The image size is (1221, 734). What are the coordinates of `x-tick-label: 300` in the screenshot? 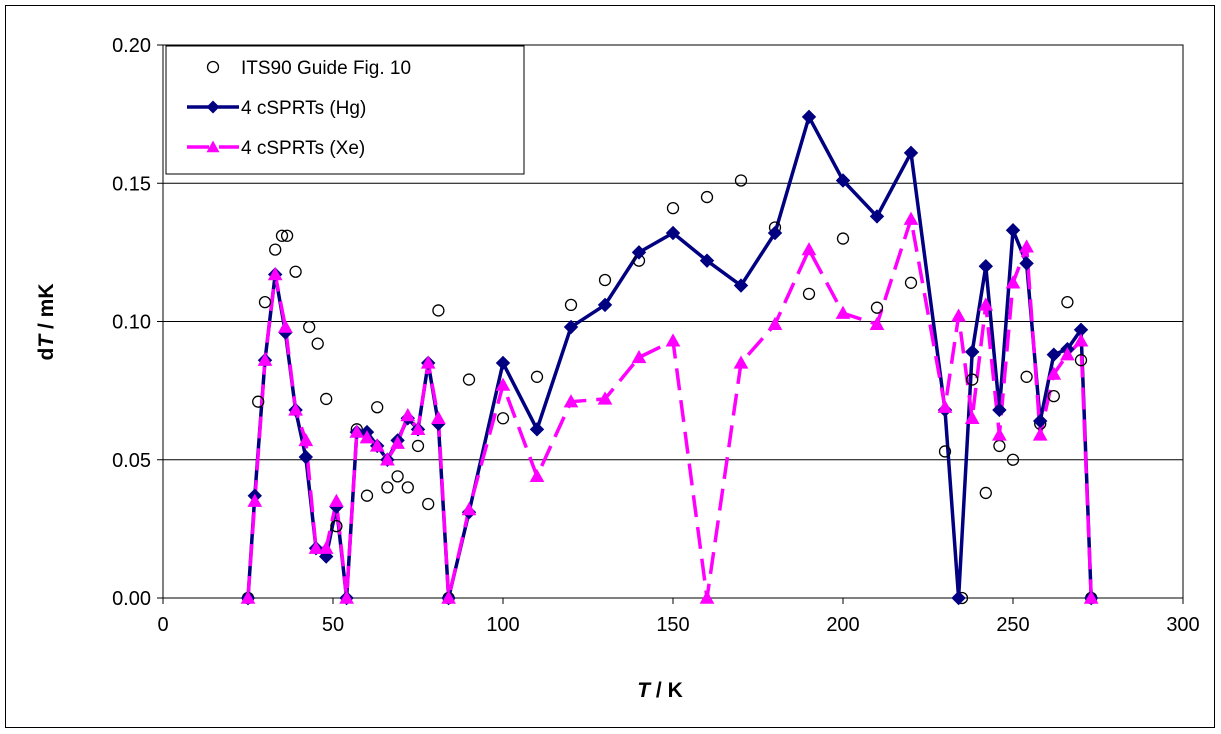 It's located at (1182, 625).